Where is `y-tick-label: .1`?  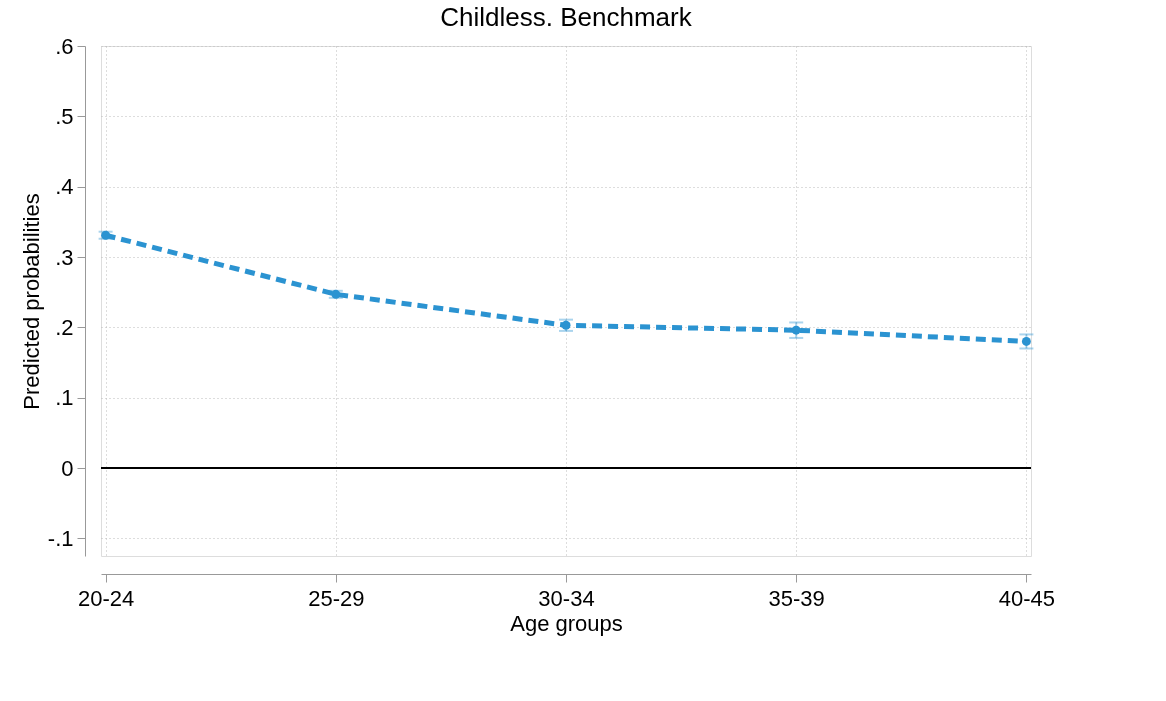
y-tick-label: .1 is located at coordinates (64, 398).